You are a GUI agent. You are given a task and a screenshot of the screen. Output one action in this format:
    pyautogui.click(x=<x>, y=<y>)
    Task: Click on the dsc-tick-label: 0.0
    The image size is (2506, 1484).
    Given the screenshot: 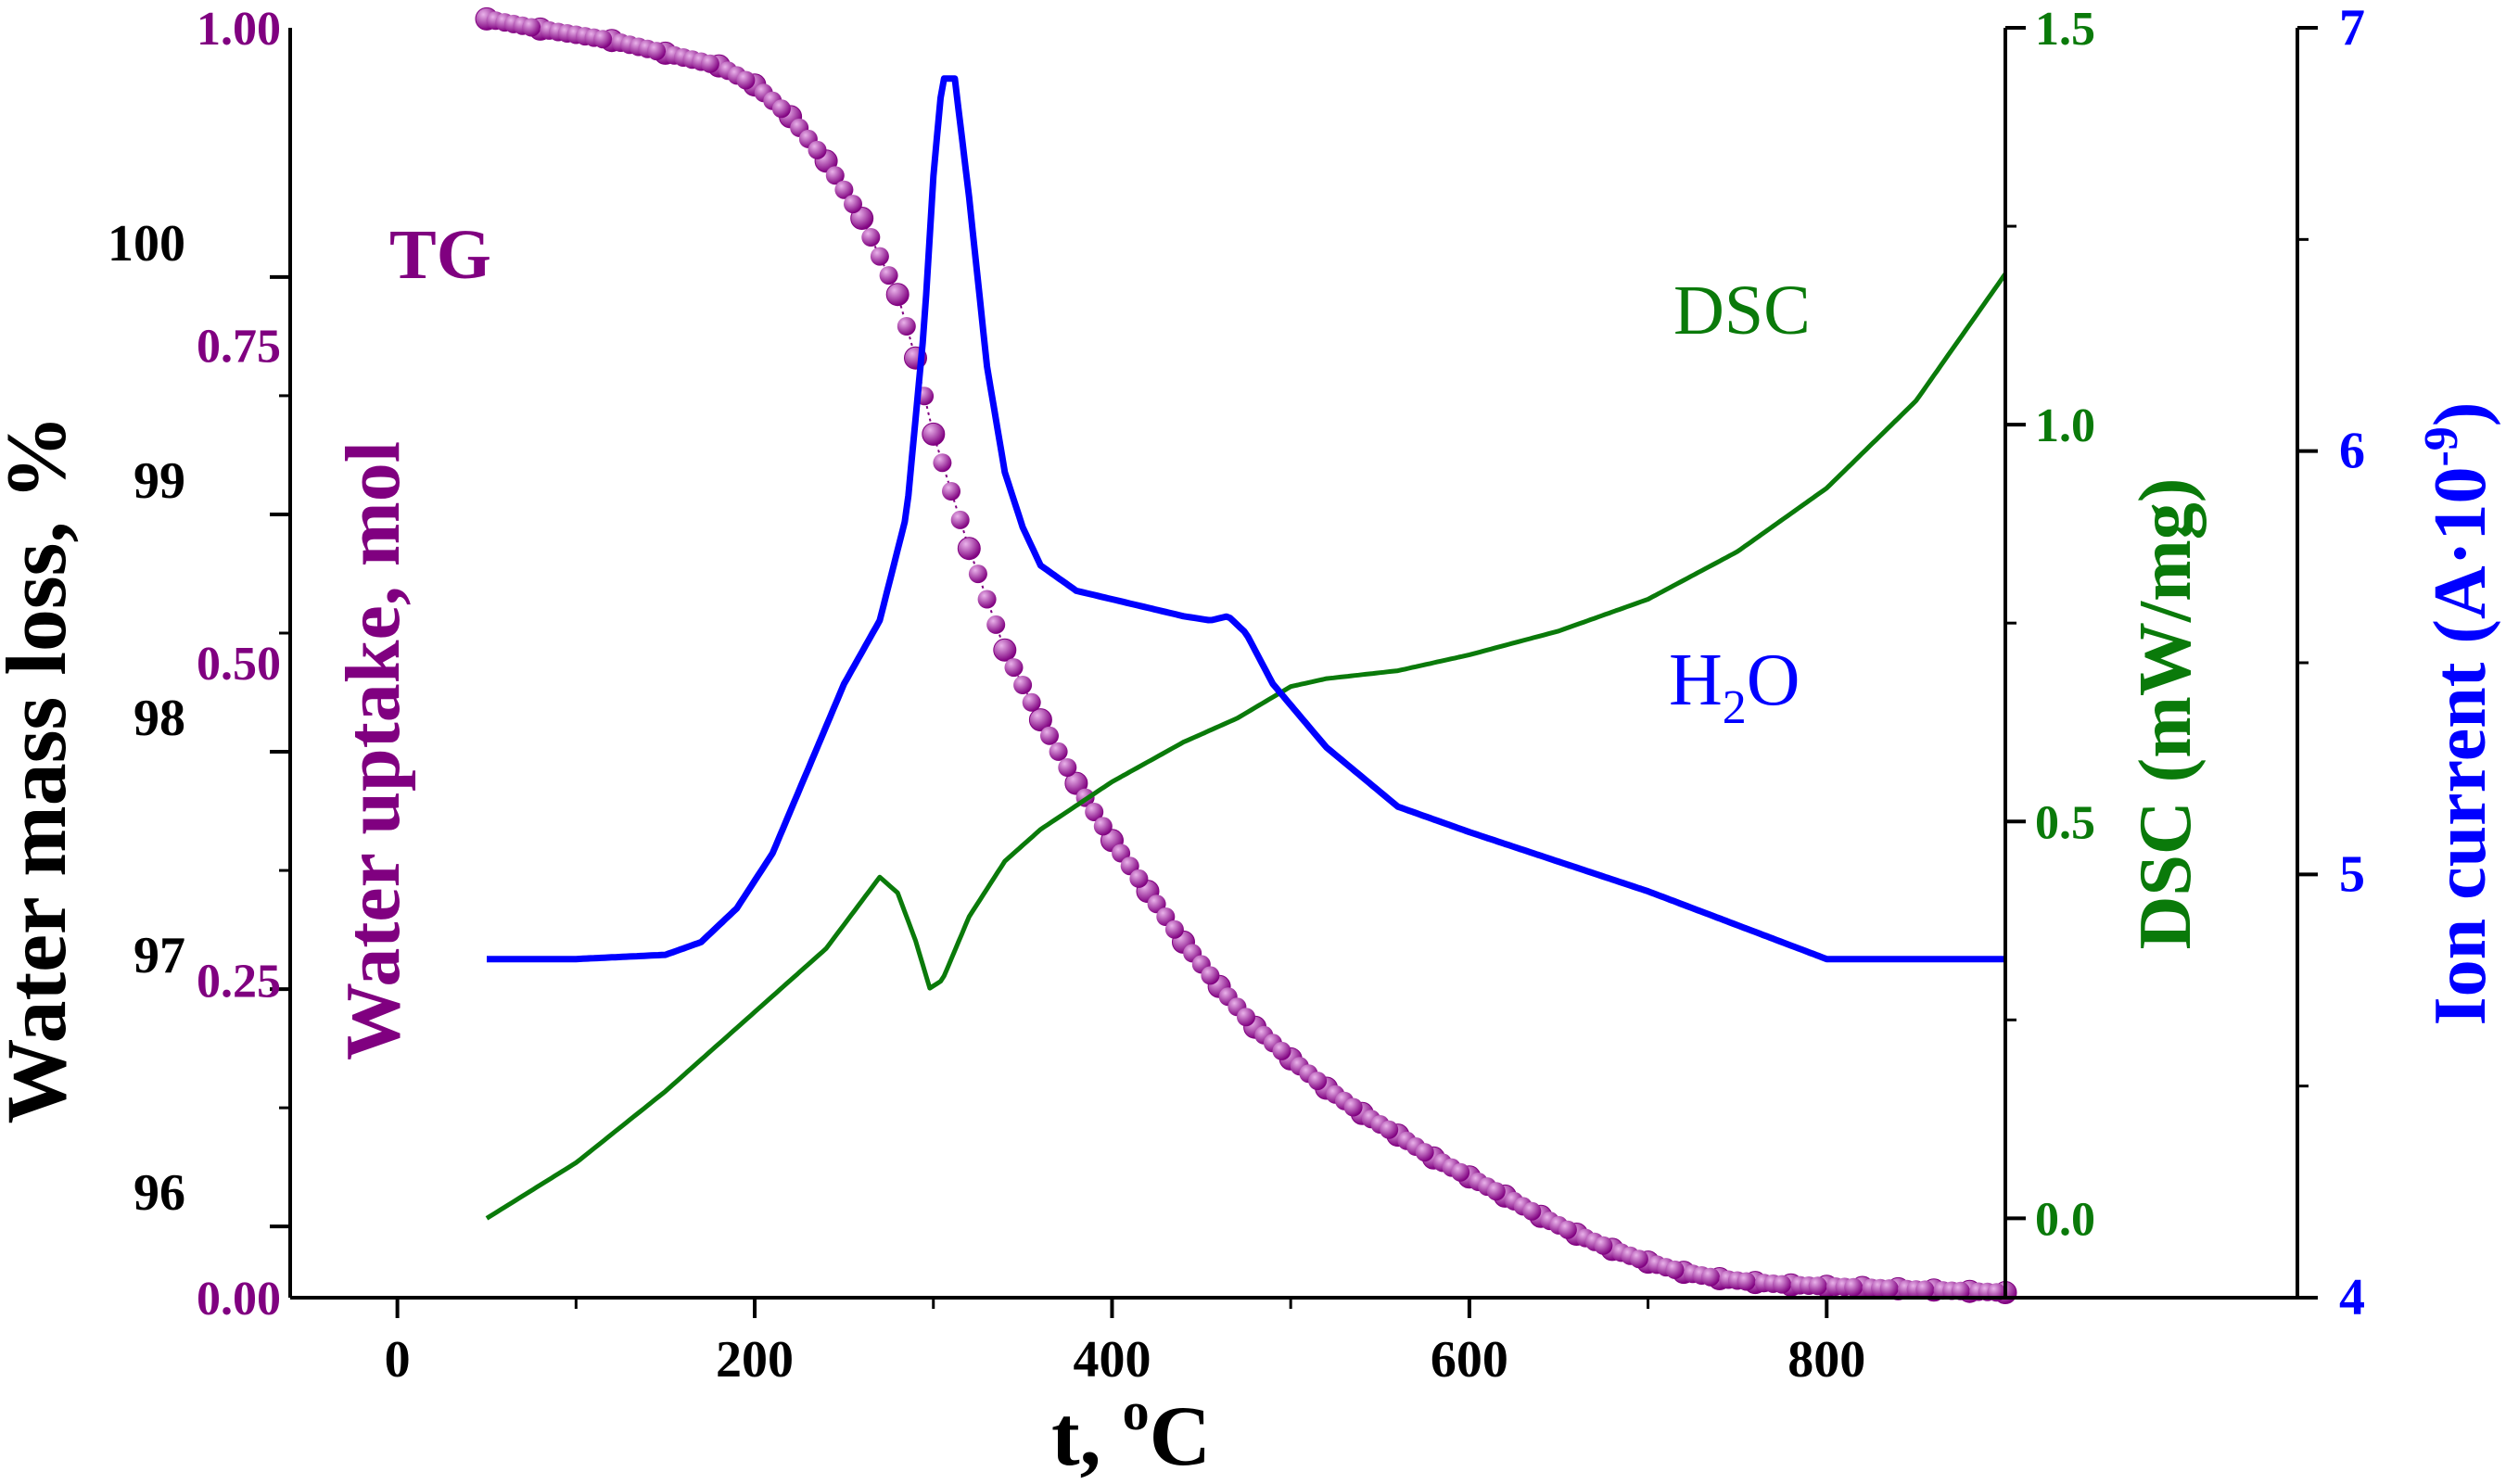 What is the action you would take?
    pyautogui.click(x=2065, y=1219)
    